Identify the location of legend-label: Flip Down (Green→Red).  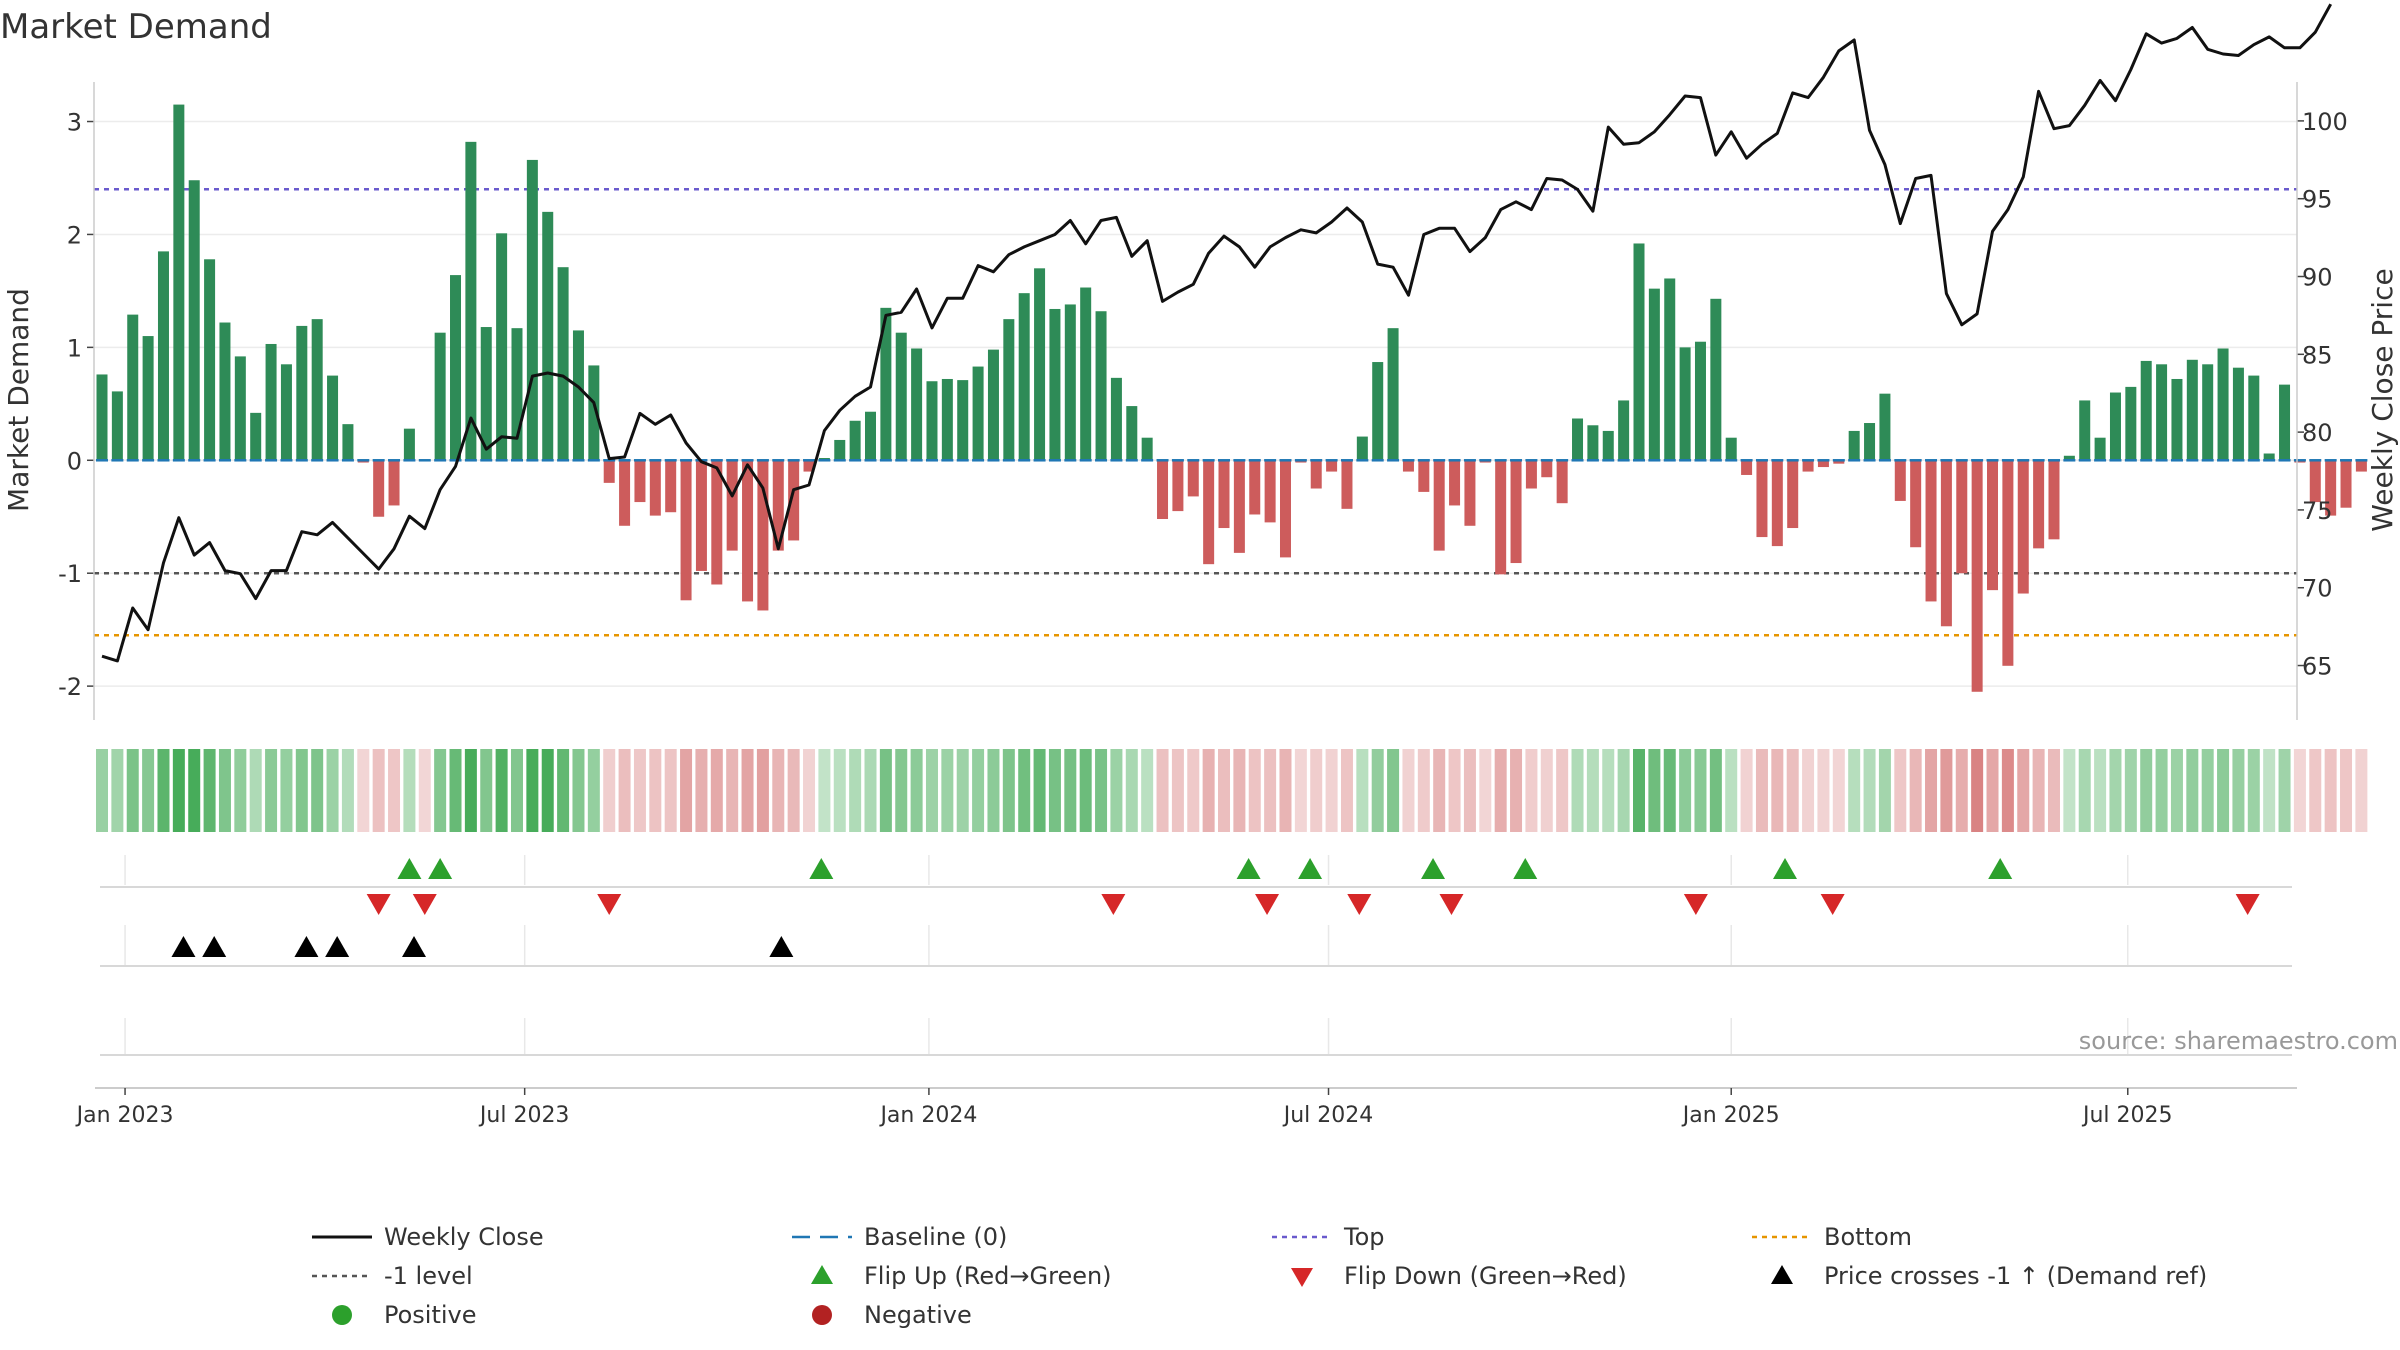
(1485, 1276).